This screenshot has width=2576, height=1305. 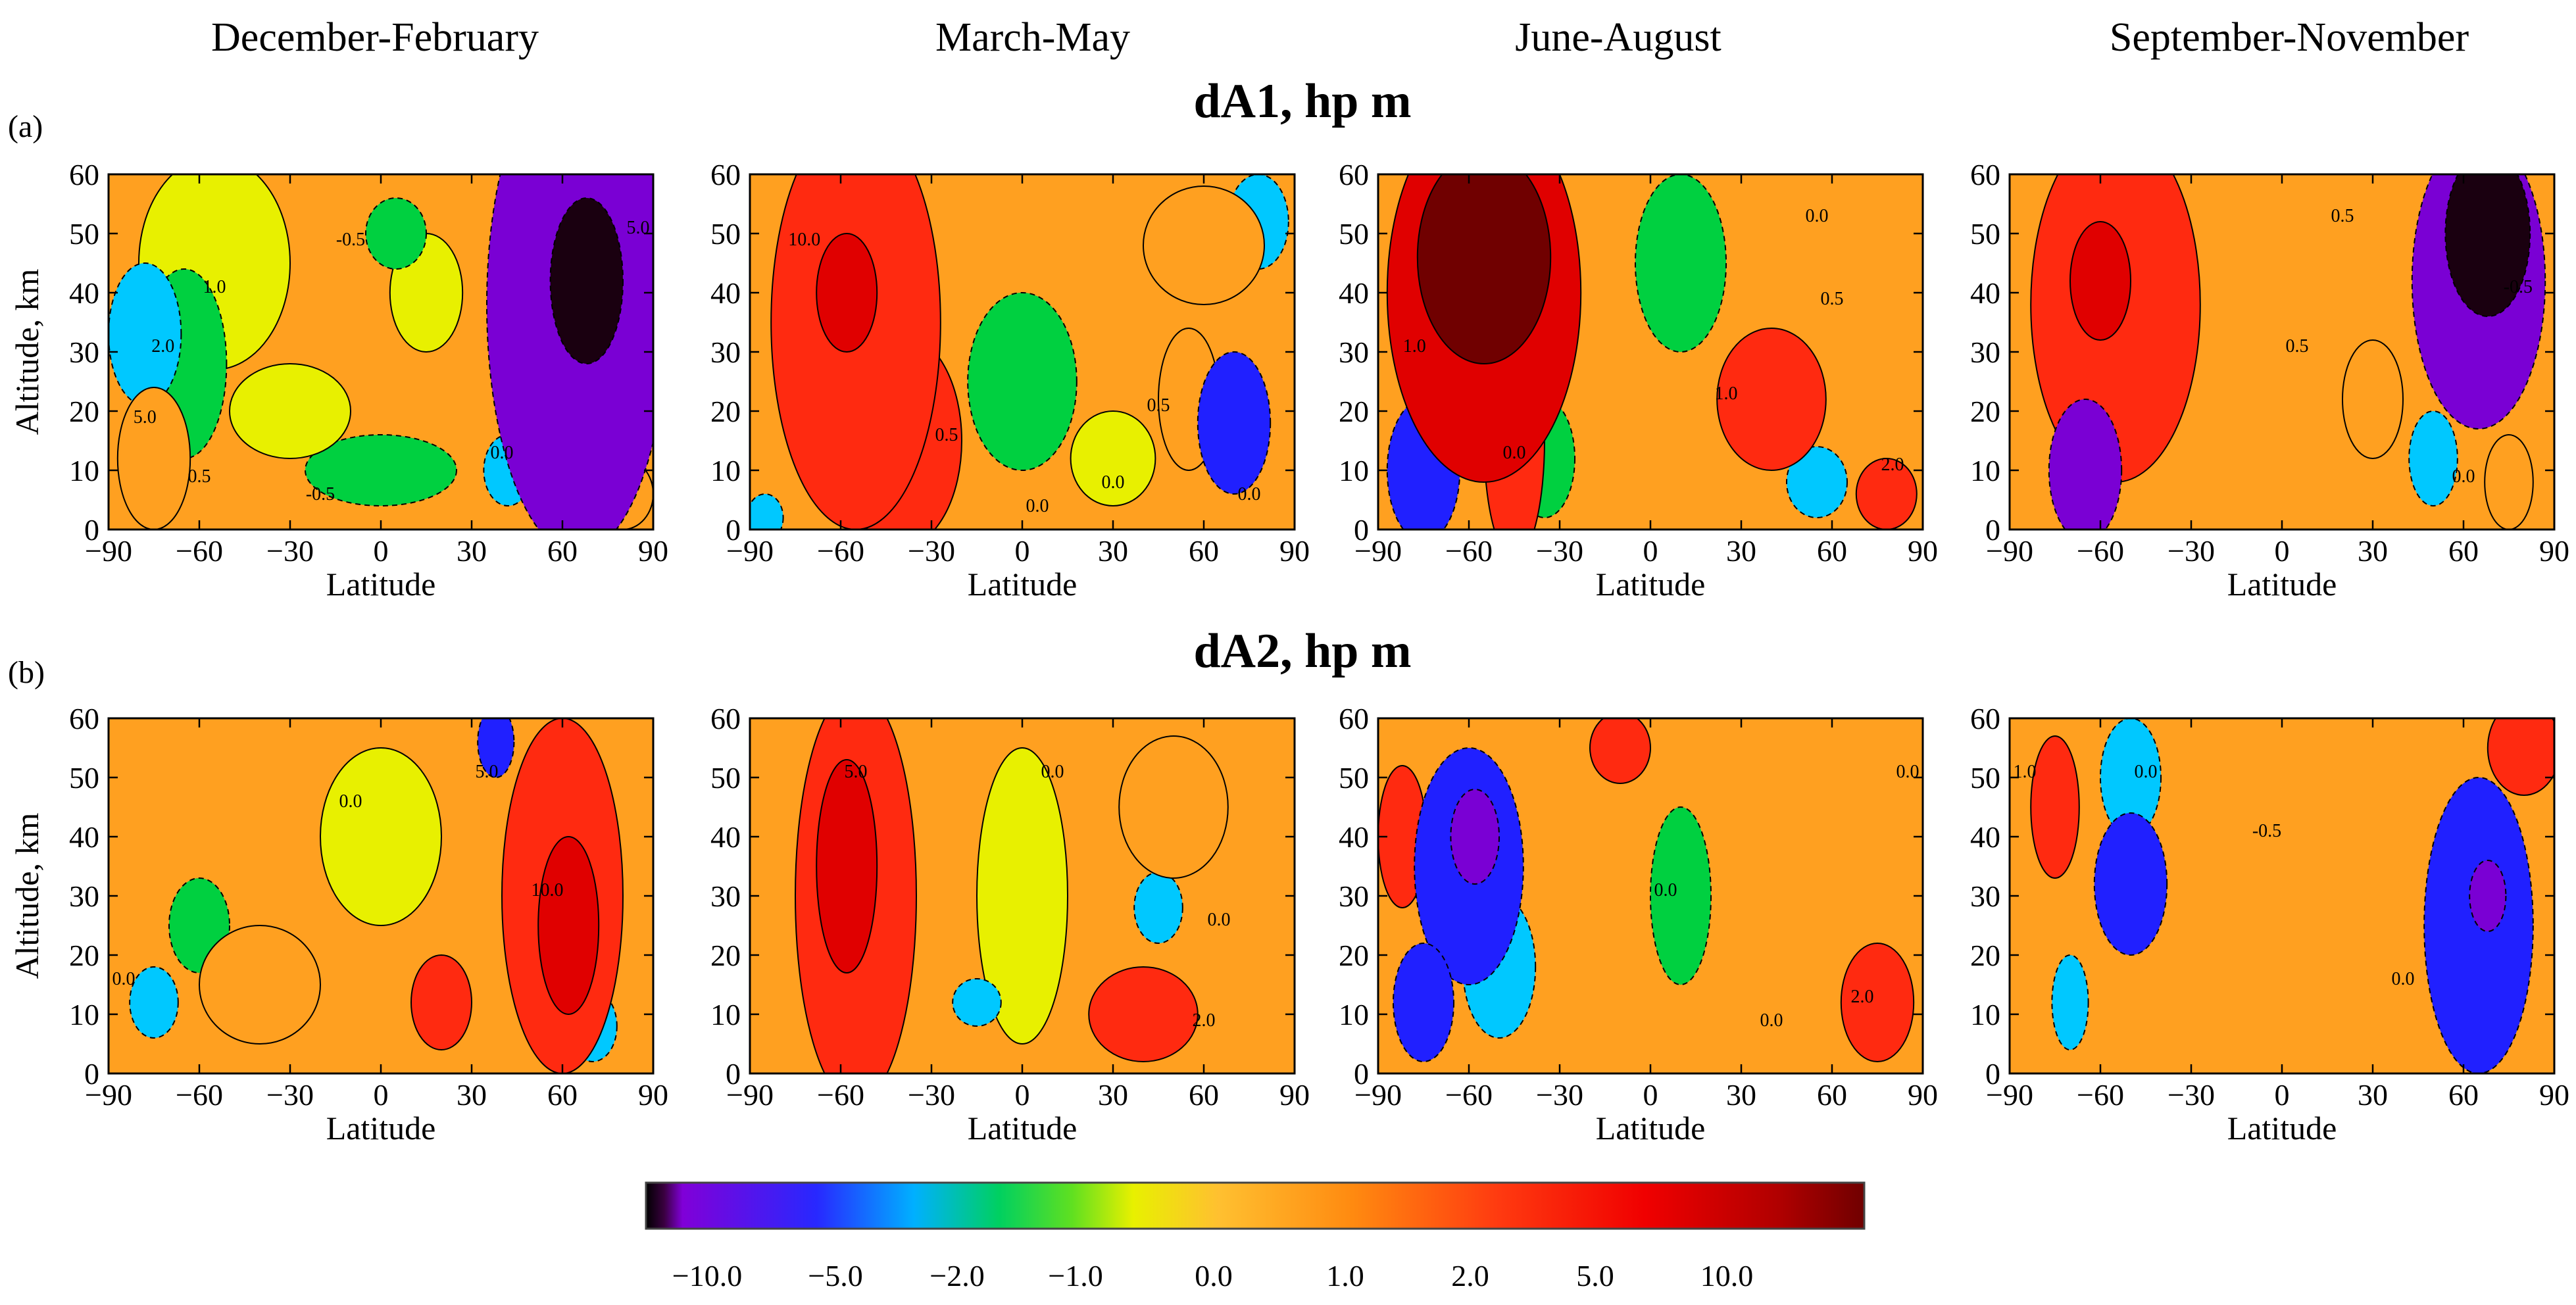 What do you see at coordinates (1727, 1276) in the screenshot?
I see `colorbar-tick-label: 10.0` at bounding box center [1727, 1276].